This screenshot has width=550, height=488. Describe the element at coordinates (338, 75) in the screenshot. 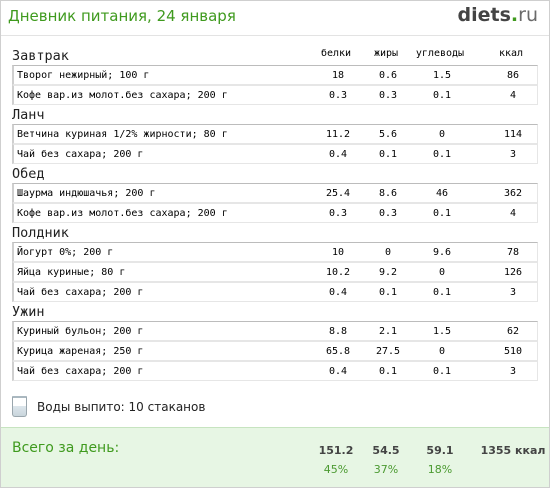

I see `food-protein: 18` at that location.